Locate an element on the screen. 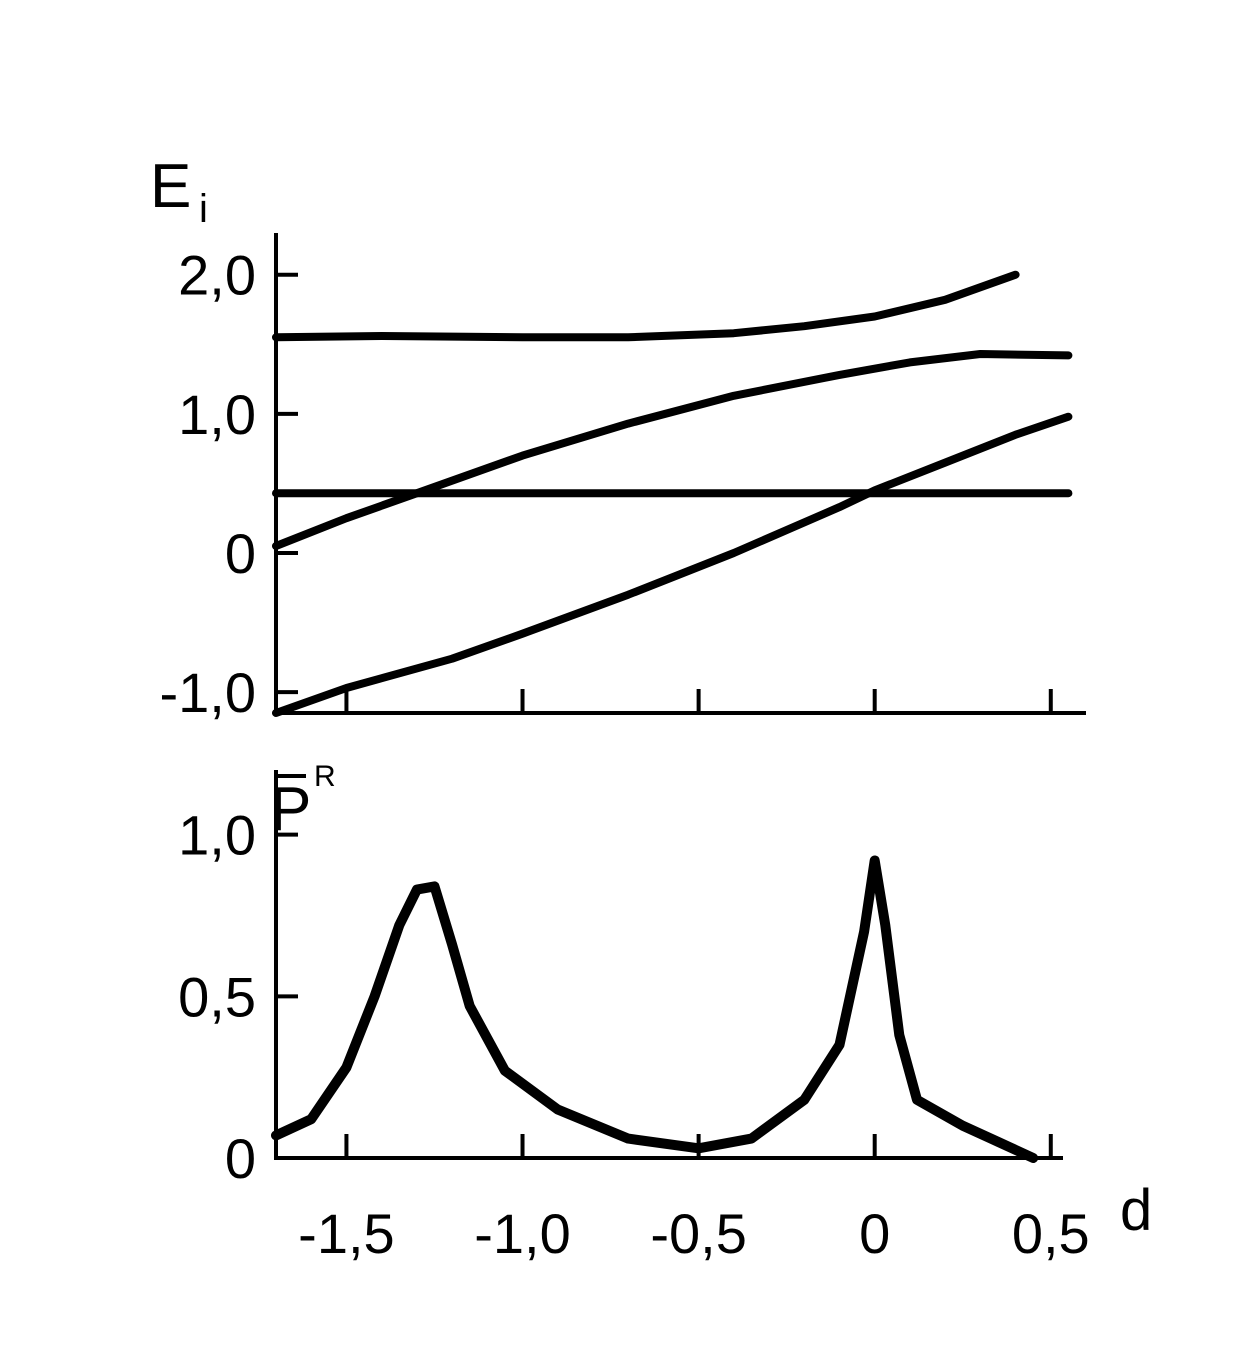 The height and width of the screenshot is (1354, 1250). bottom-xtick-label: 0 is located at coordinates (874, 1233).